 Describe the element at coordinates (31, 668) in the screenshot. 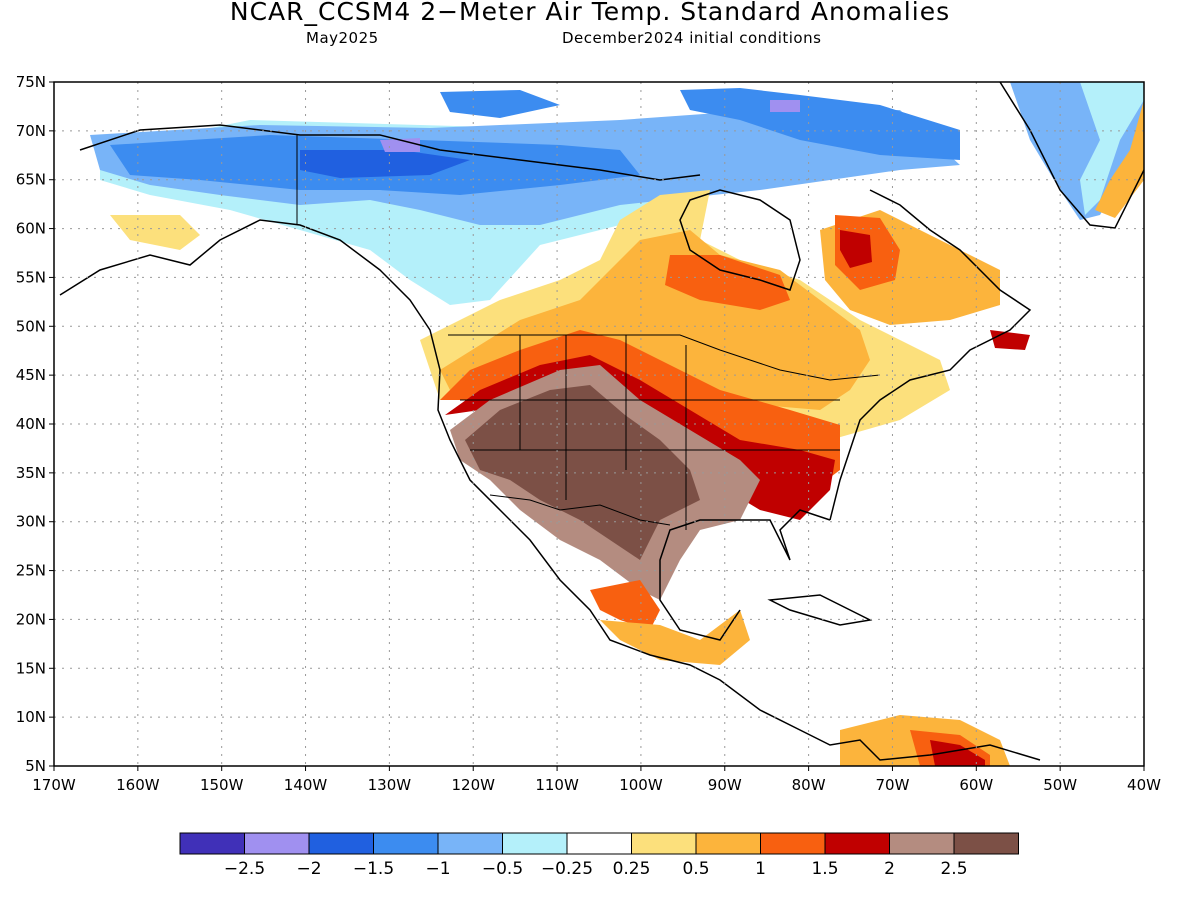

I see `lat-tick-label: 15N` at that location.